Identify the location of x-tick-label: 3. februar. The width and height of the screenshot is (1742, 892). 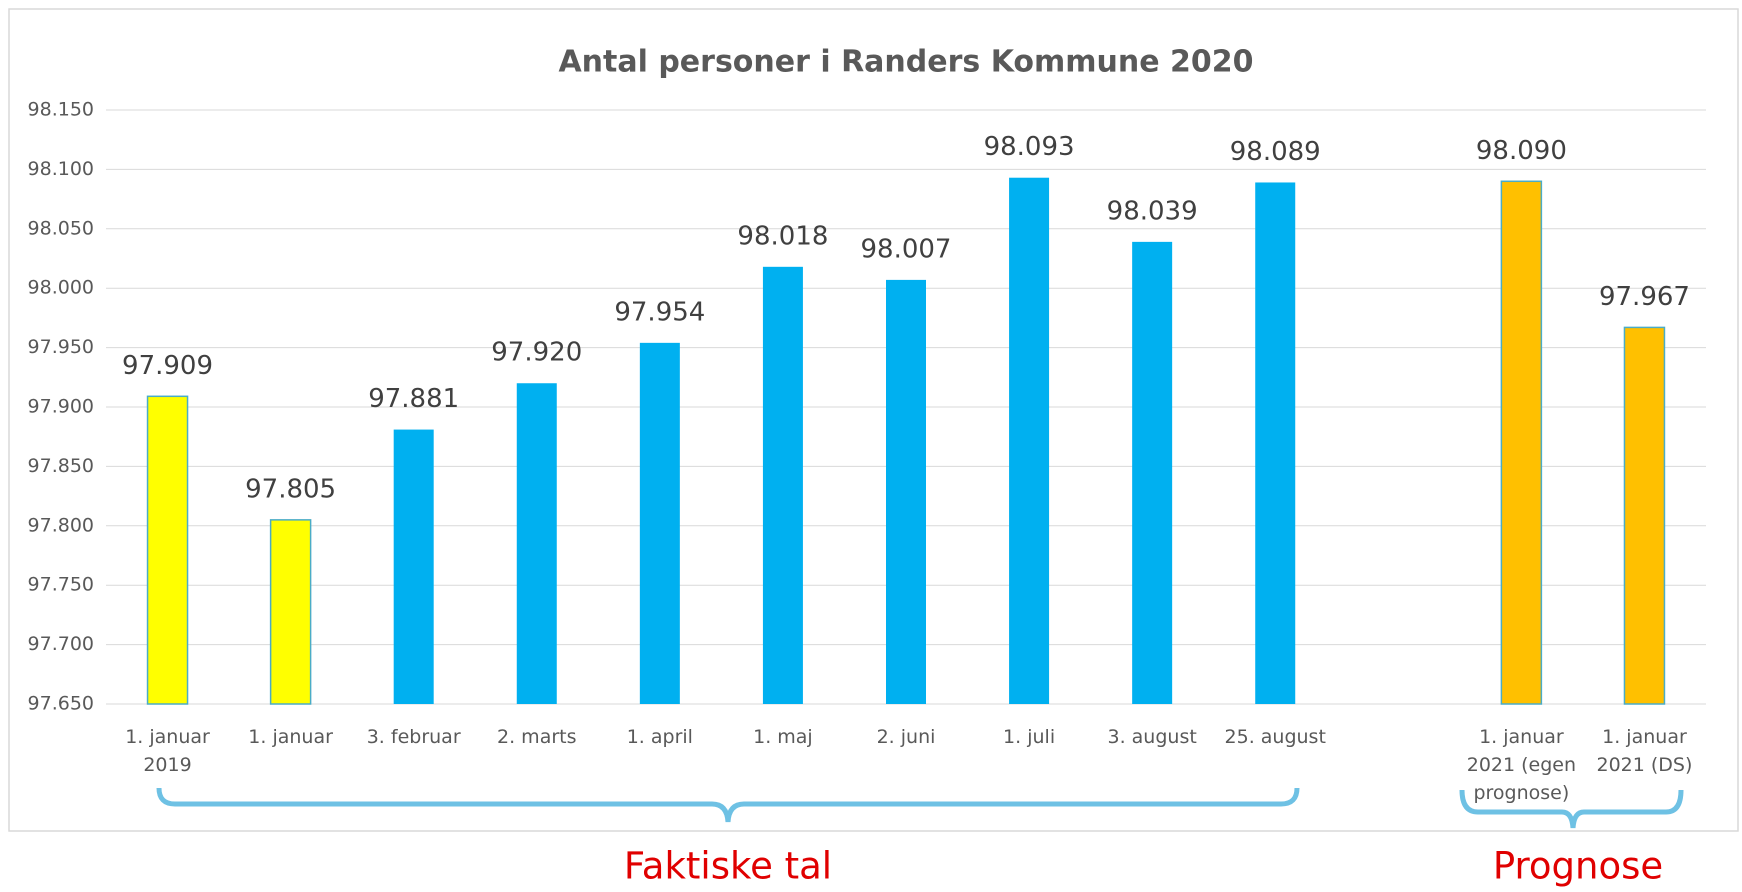
(414, 737).